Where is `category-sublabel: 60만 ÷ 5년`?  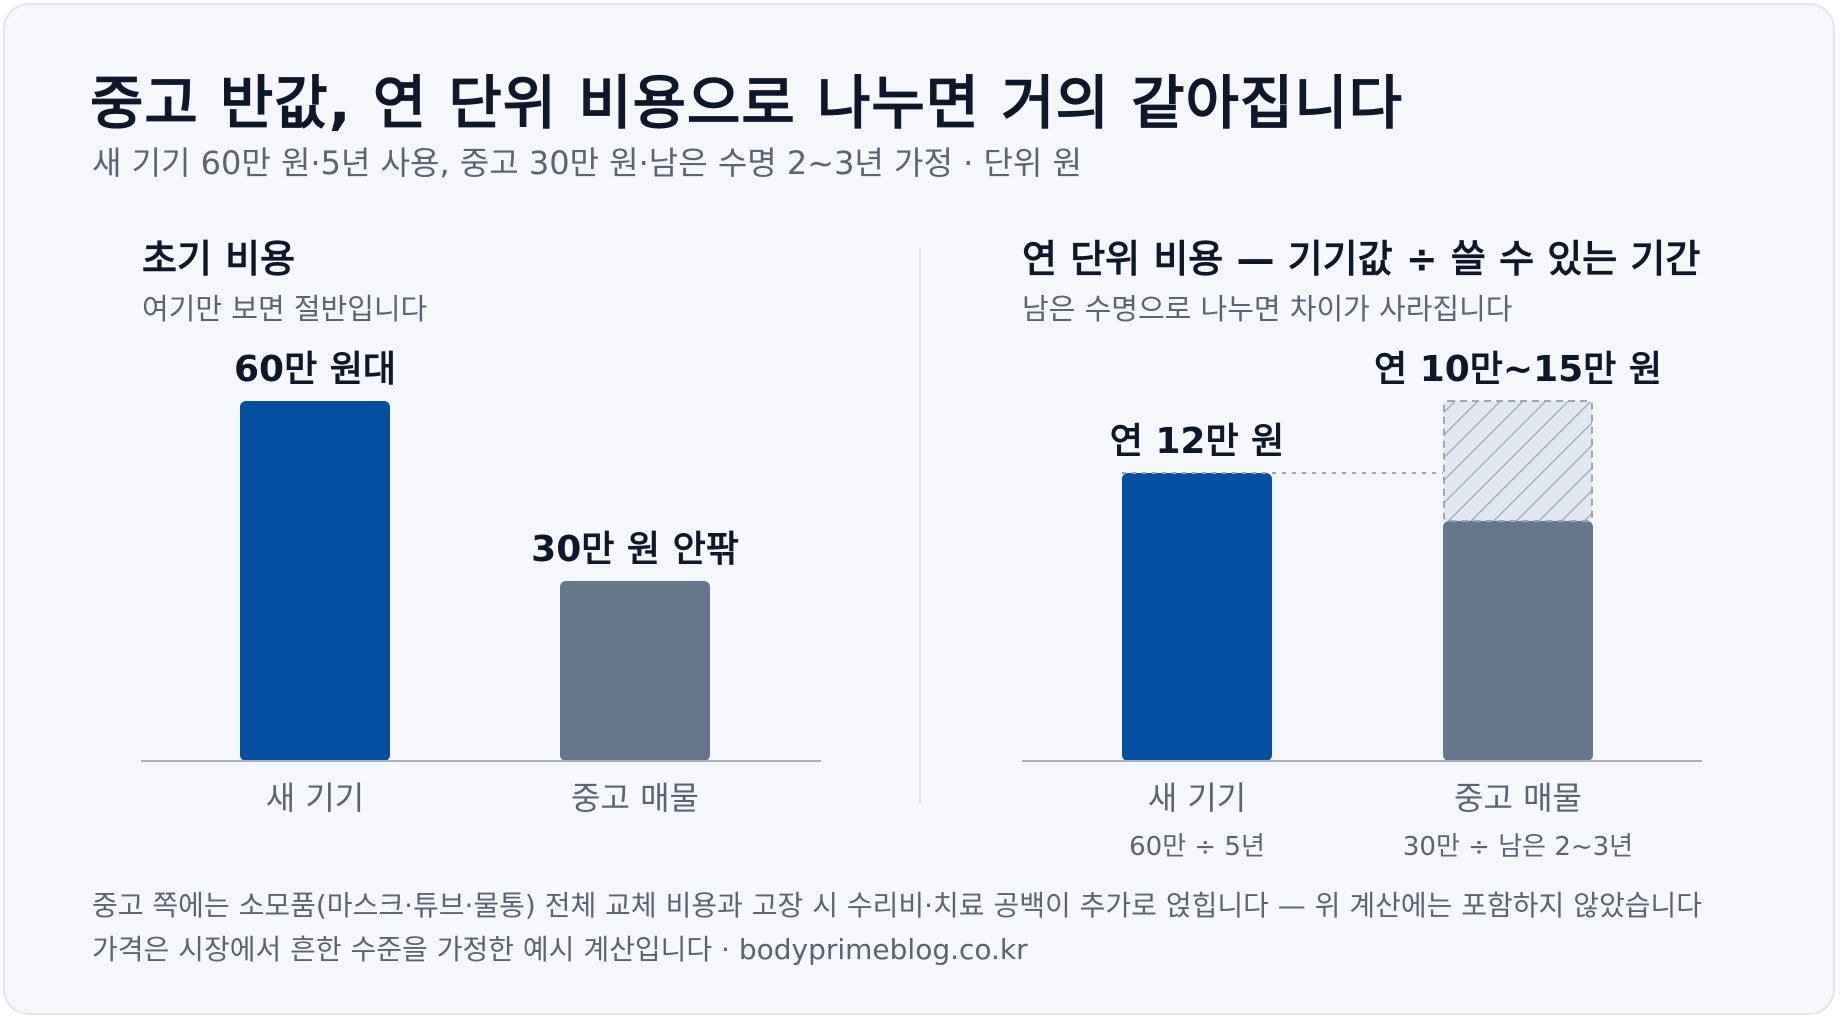
category-sublabel: 60만 ÷ 5년 is located at coordinates (1197, 847).